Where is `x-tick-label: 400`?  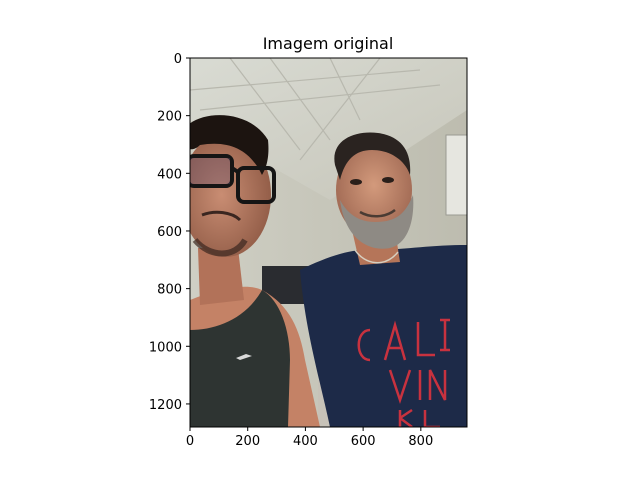 x-tick-label: 400 is located at coordinates (305, 441).